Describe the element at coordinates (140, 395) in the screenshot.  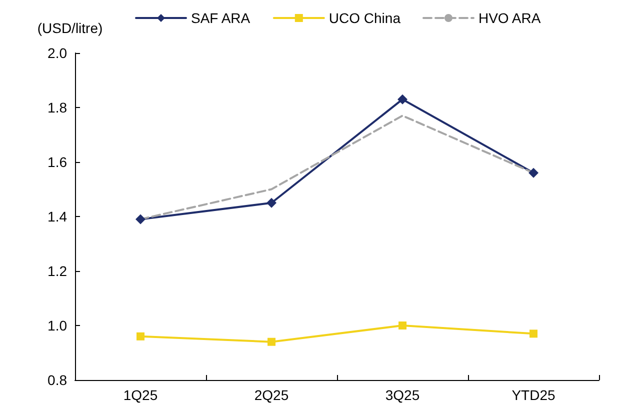
I see `x-tick-label: 1Q25` at that location.